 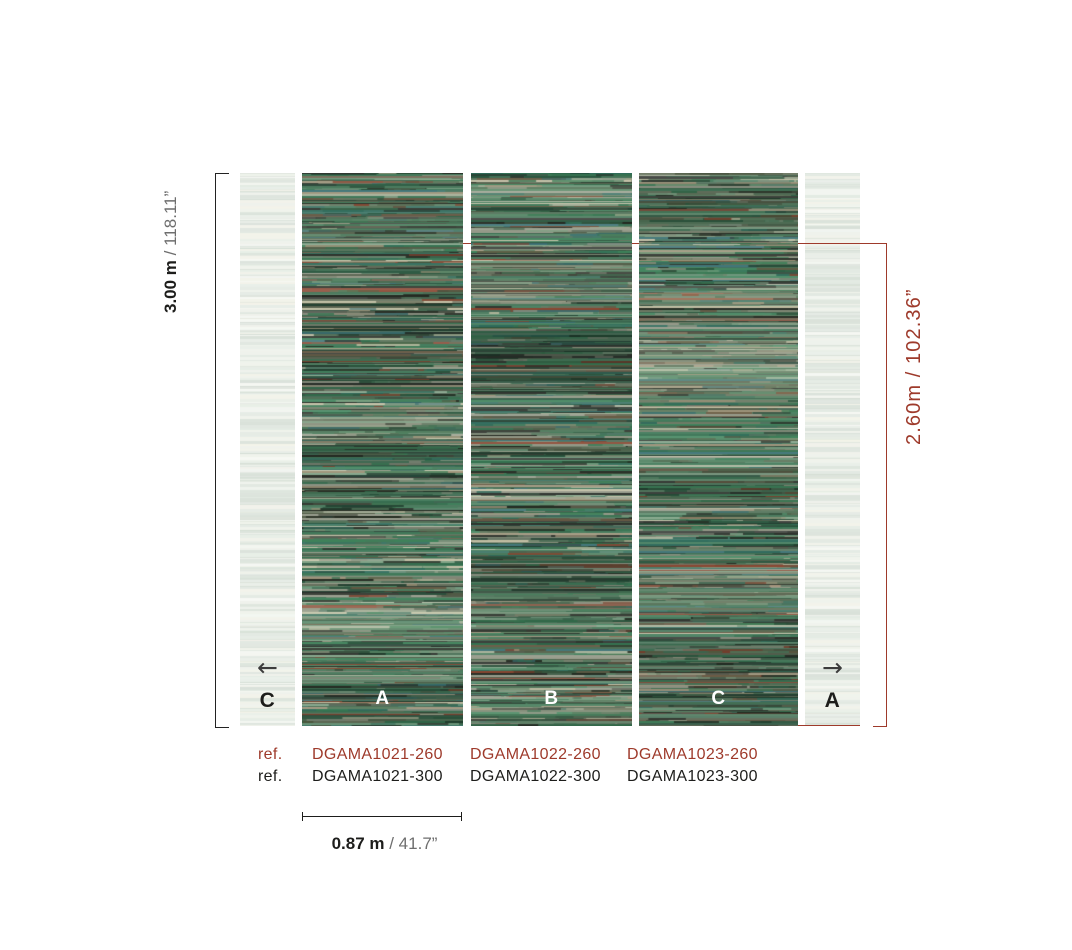 What do you see at coordinates (914, 366) in the screenshot?
I see `crop-height-dimension-label: 2.60m / 102.36”` at bounding box center [914, 366].